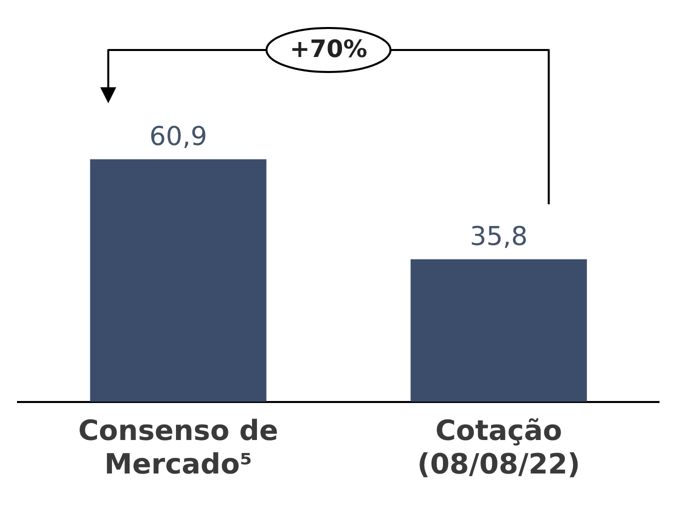 The height and width of the screenshot is (505, 677). I want to click on x-tick-label: Consenso de Mercado⁵, so click(178, 447).